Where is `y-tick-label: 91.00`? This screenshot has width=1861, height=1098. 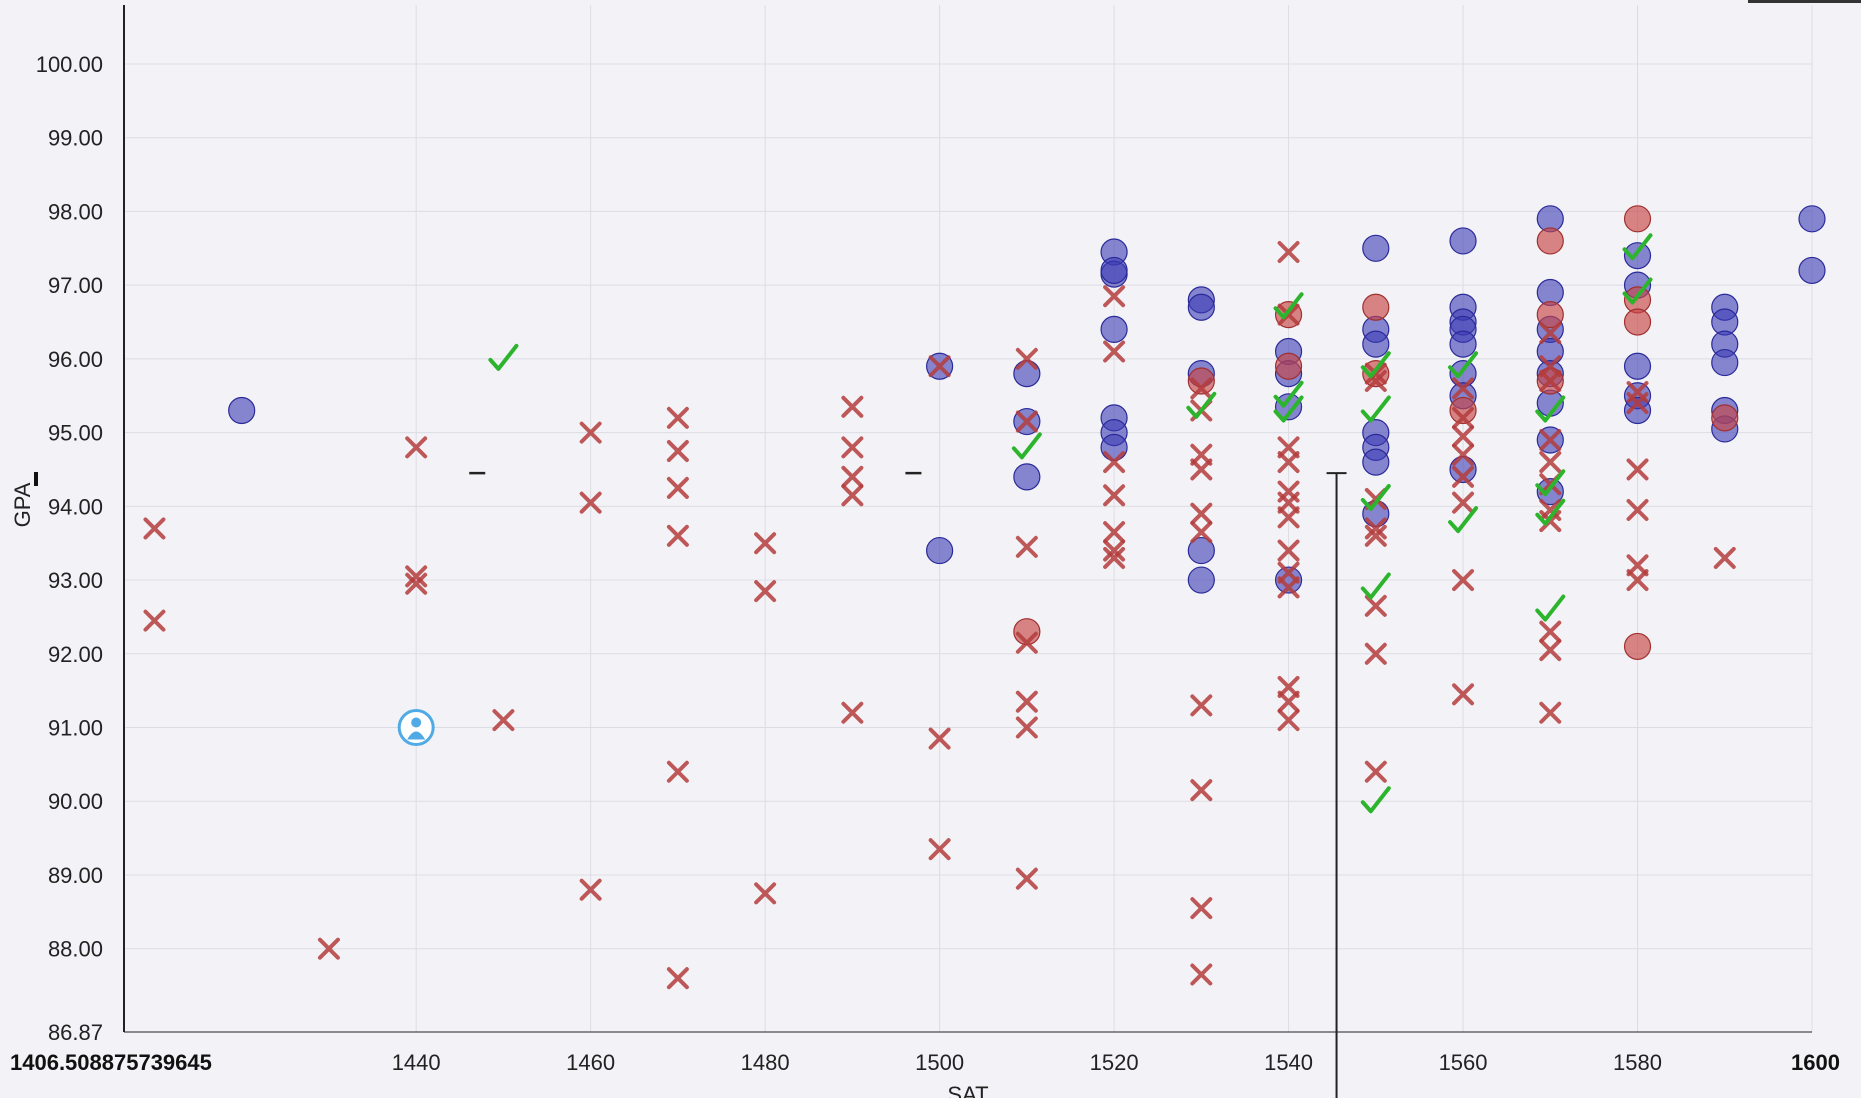
y-tick-label: 91.00 is located at coordinates (75, 728).